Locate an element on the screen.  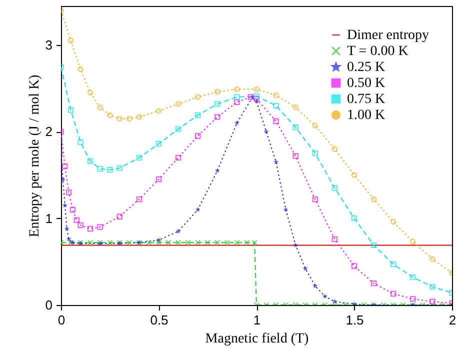
legend-label: 0.25 K is located at coordinates (366, 67).